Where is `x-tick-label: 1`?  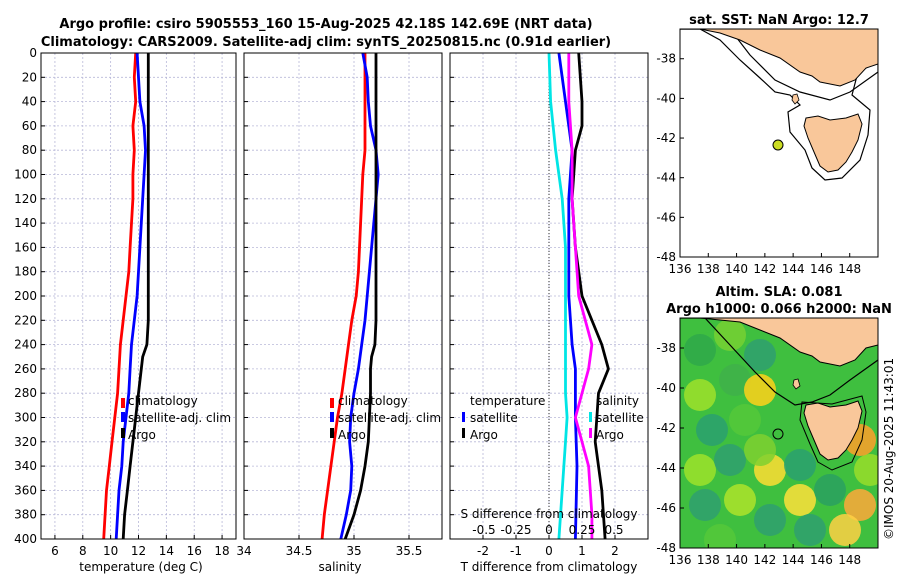 x-tick-label: 1 is located at coordinates (582, 551).